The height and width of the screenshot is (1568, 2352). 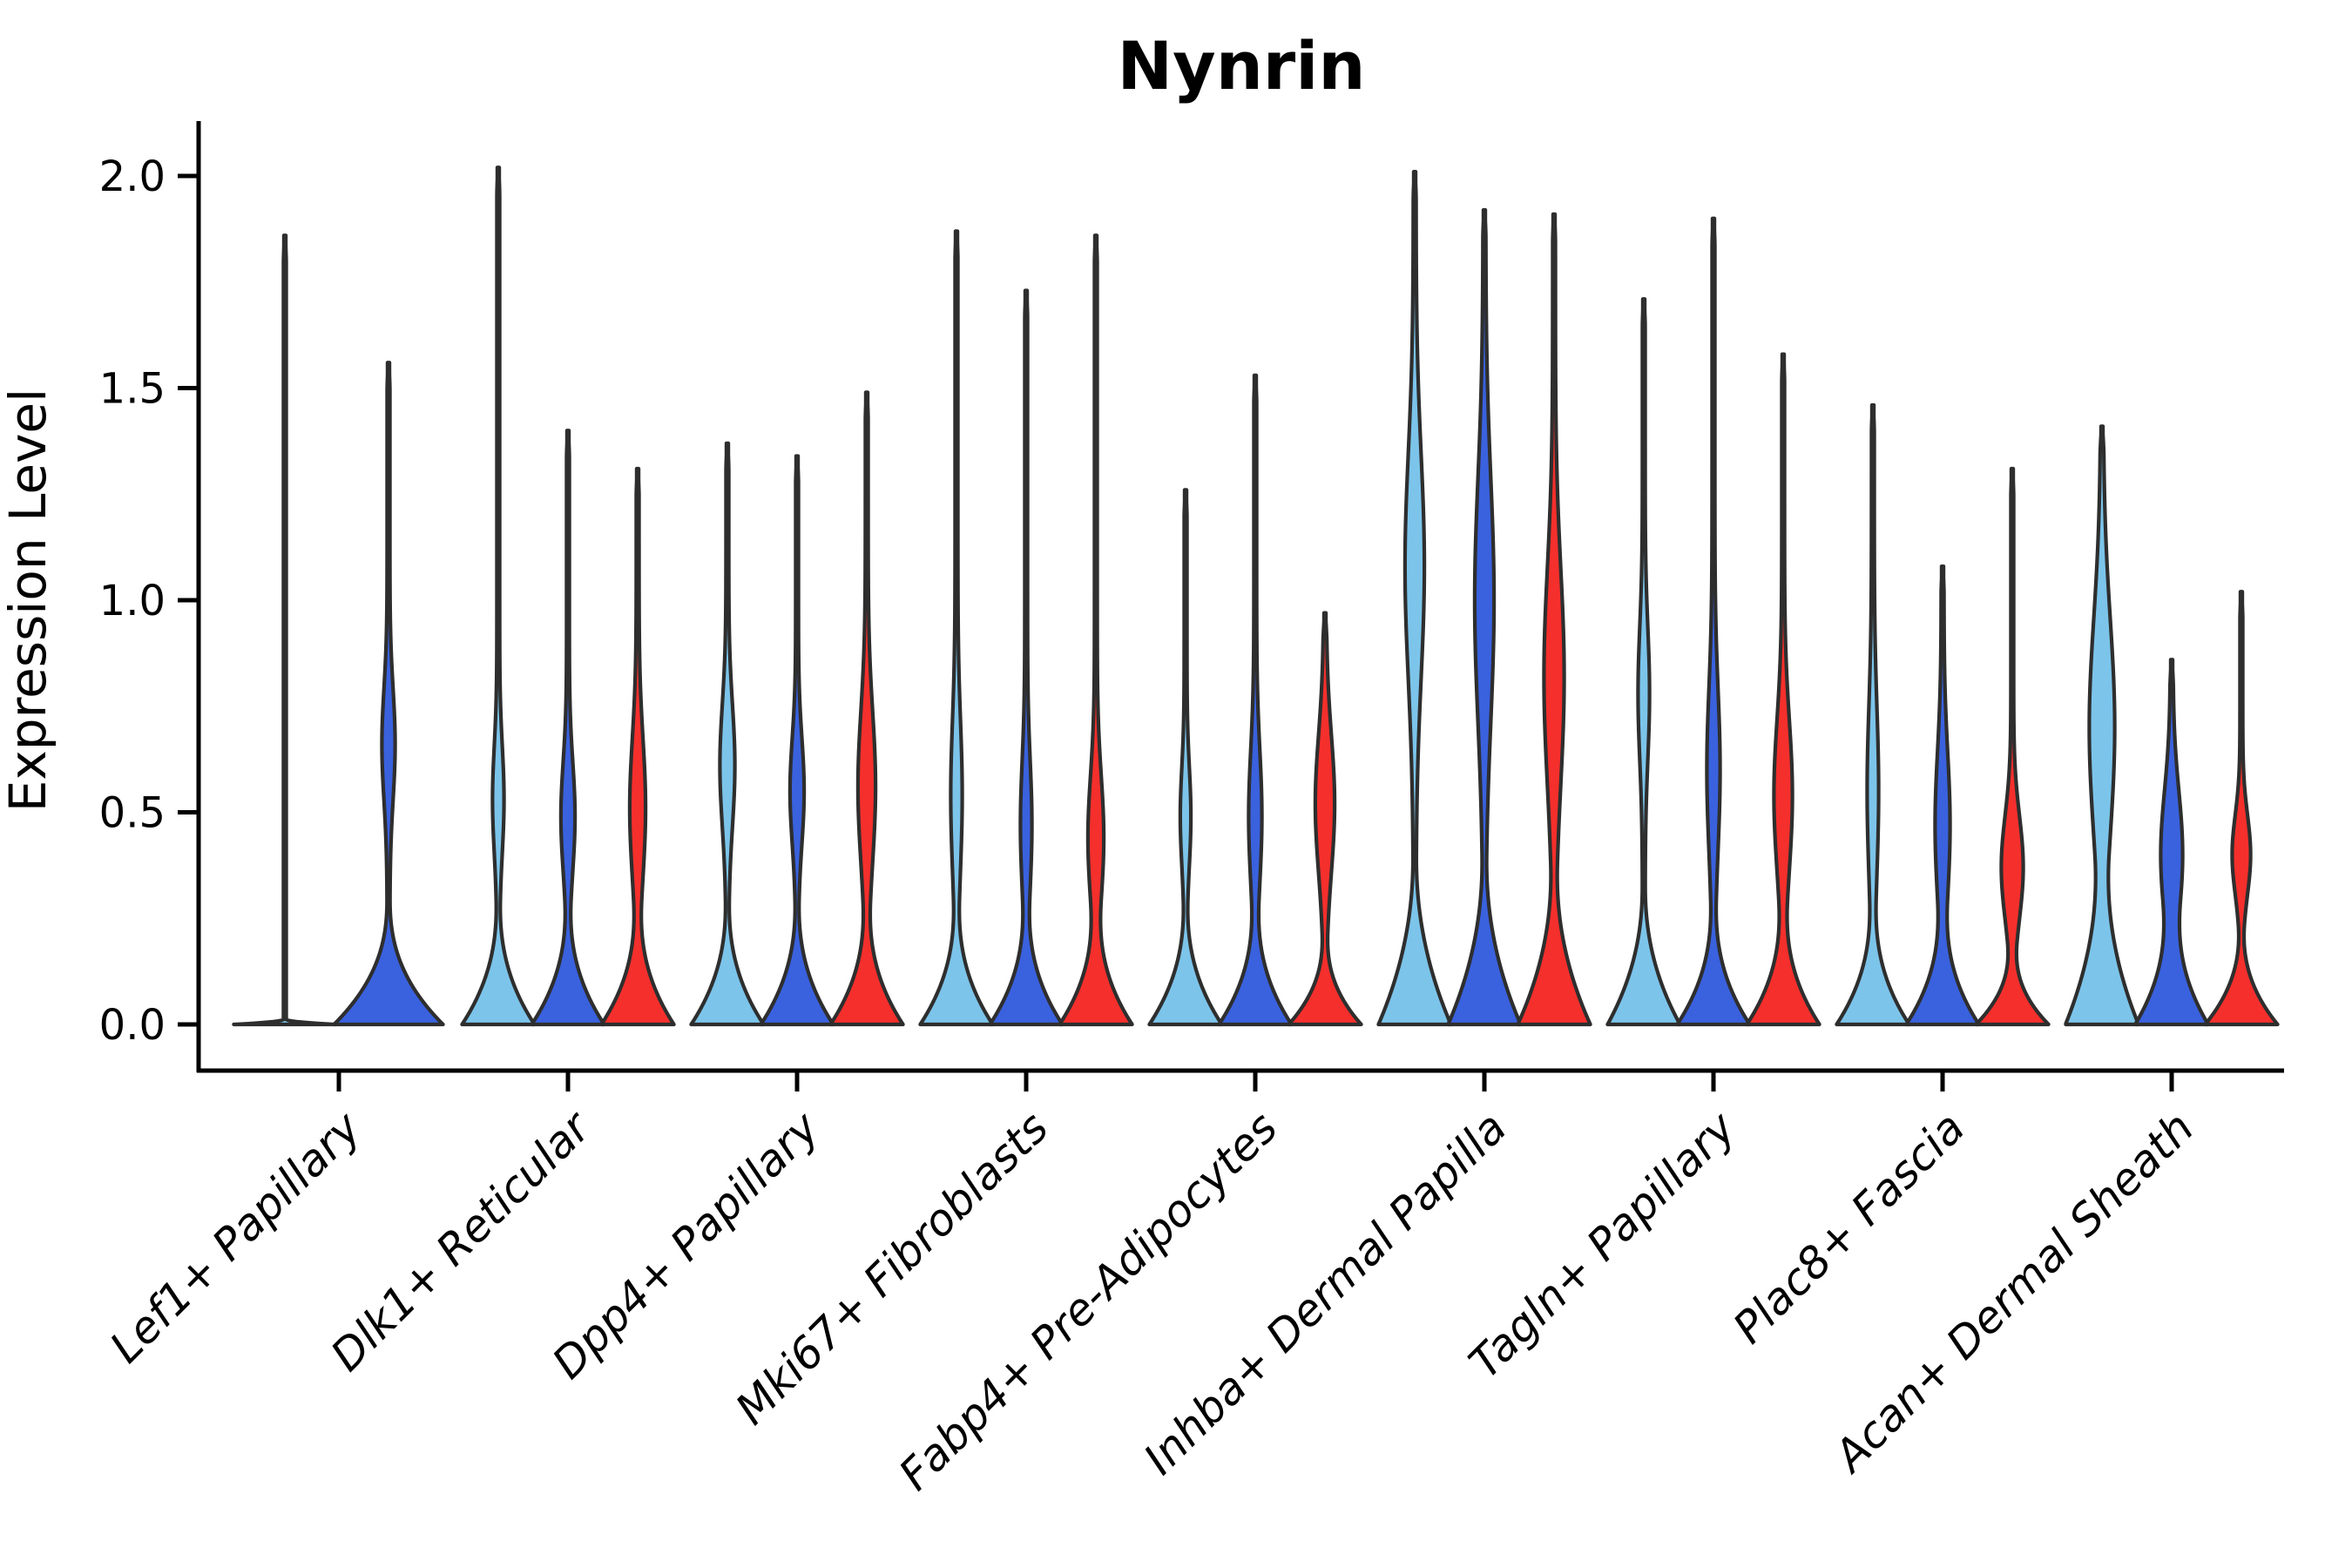 What do you see at coordinates (388, 694) in the screenshot?
I see `violin-blue-split-lef1-papillary` at bounding box center [388, 694].